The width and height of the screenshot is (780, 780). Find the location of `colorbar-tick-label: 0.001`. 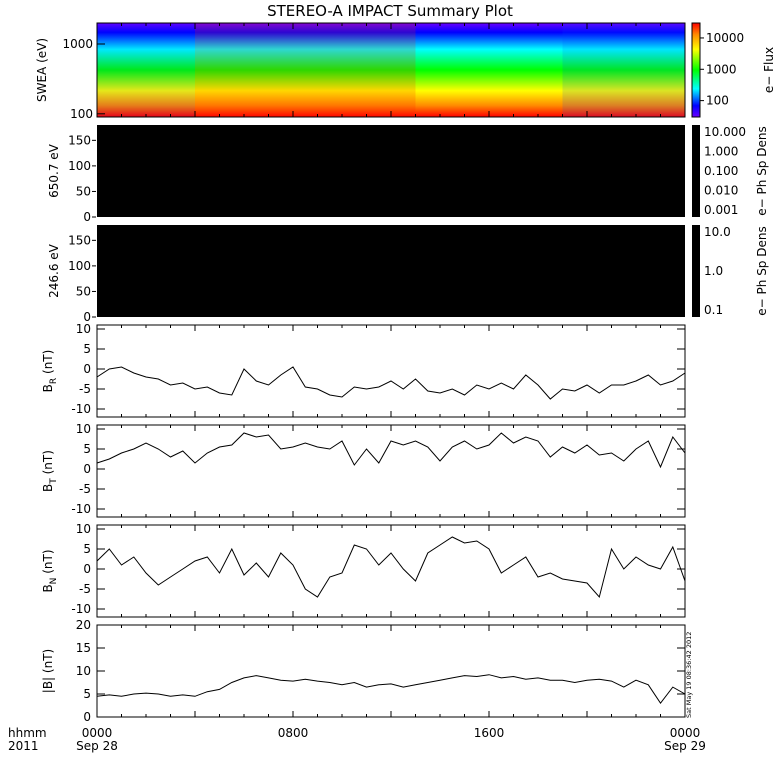

colorbar-tick-label: 0.001 is located at coordinates (721, 210).